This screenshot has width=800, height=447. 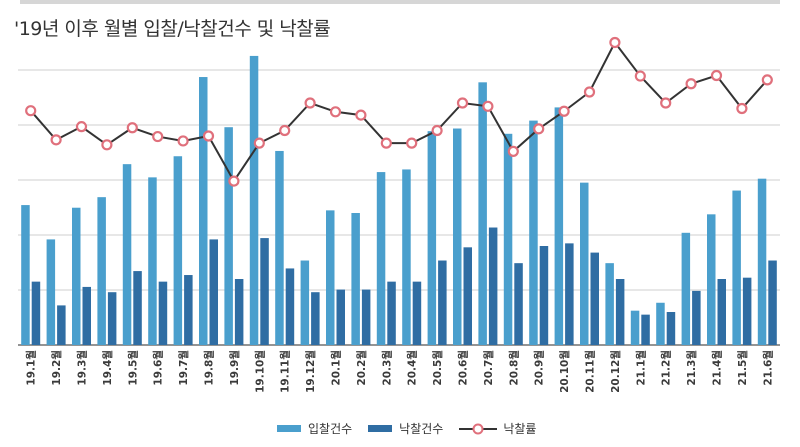 I want to click on x-tick-label: 19.1월, so click(x=31, y=368).